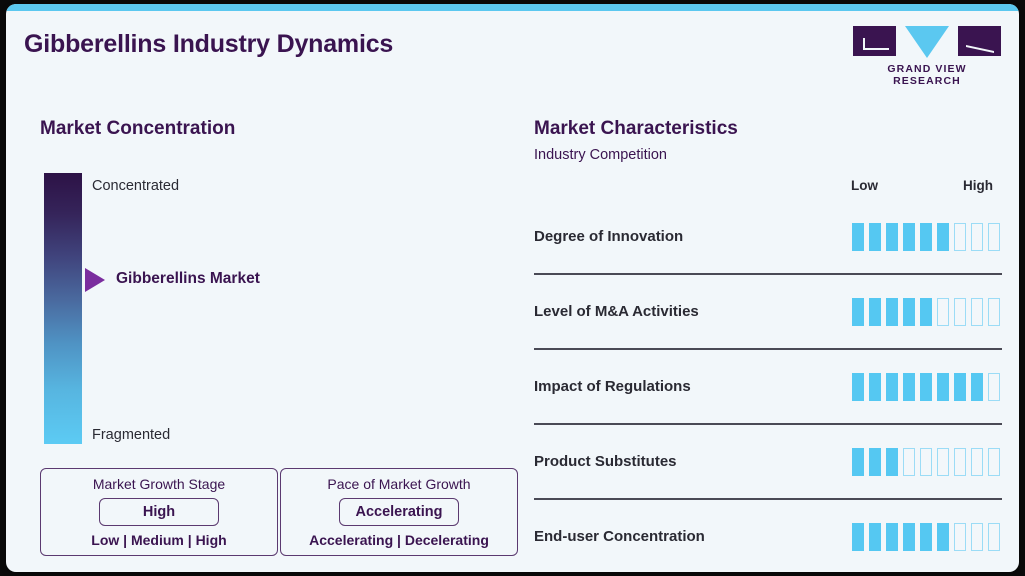 Image resolution: width=1025 pixels, height=576 pixels. Describe the element at coordinates (605, 461) in the screenshot. I see `characteristic-label: Product Substitutes` at that location.